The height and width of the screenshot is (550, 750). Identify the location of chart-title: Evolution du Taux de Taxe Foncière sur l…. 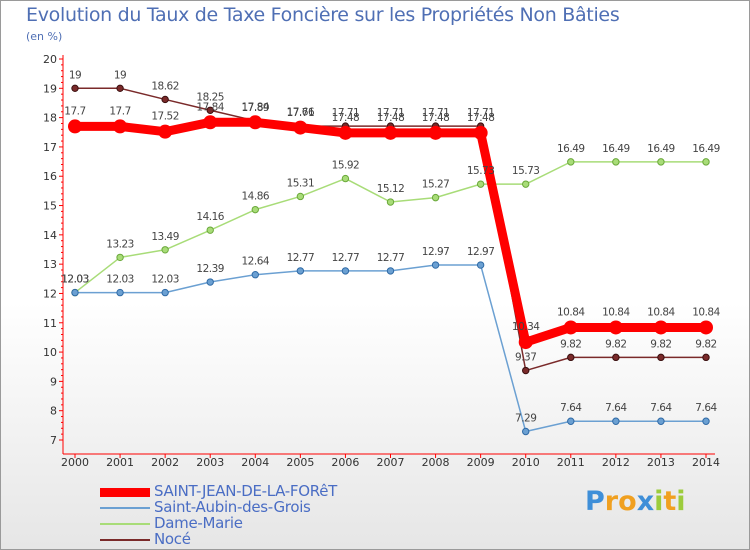
(323, 15).